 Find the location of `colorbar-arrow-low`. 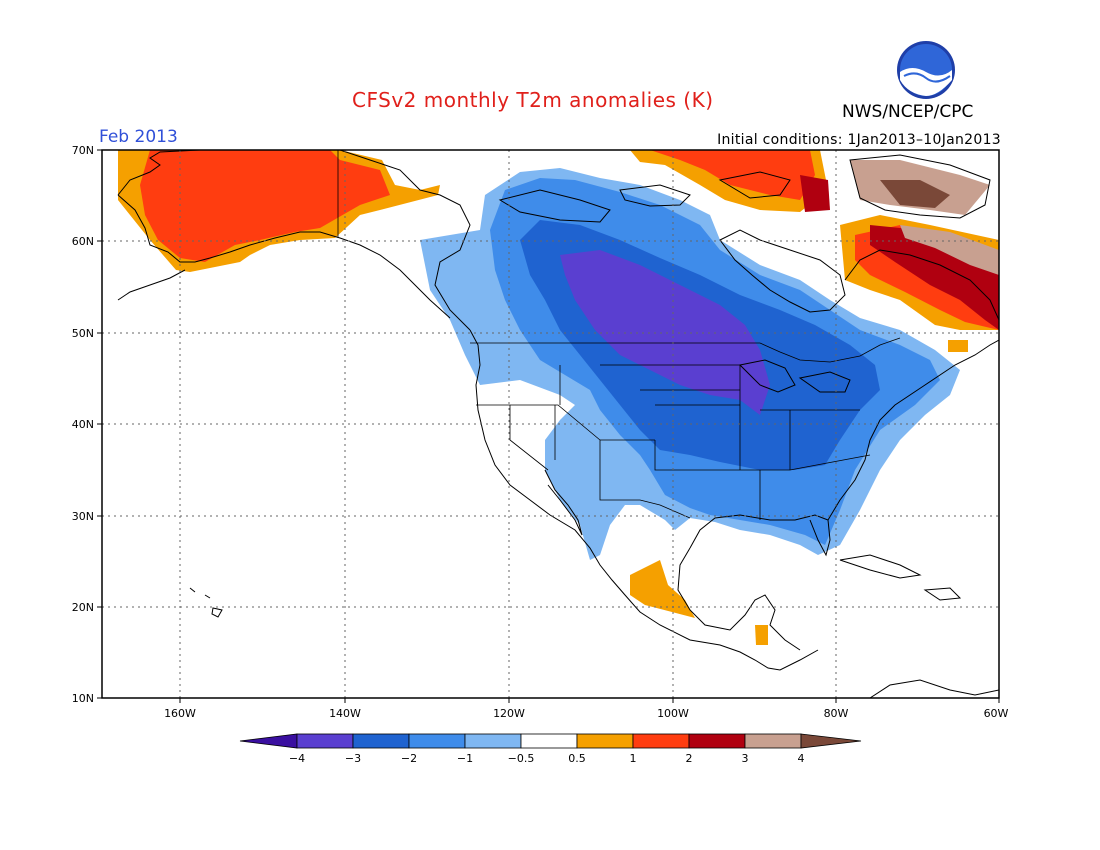

colorbar-arrow-low is located at coordinates (268, 741).